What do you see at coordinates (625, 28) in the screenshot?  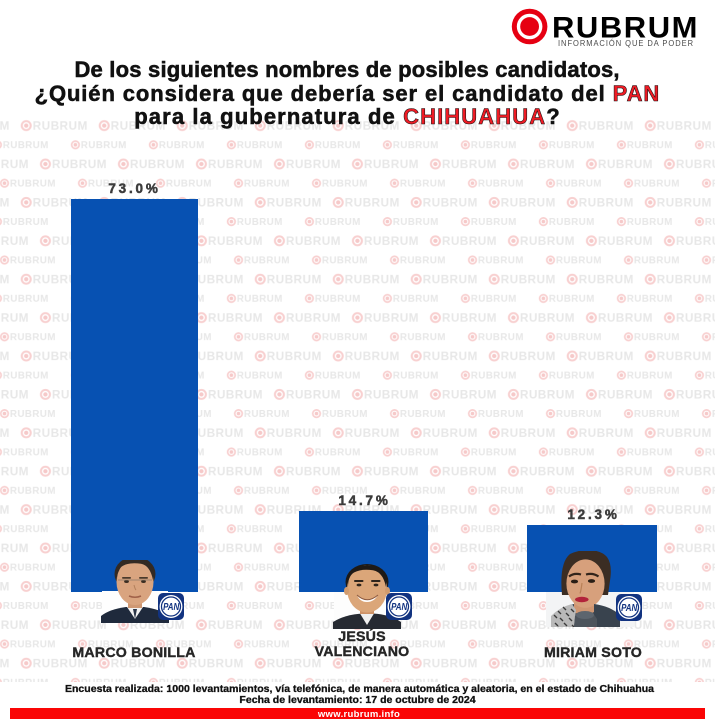 I see `svg-text: RUBRUM` at bounding box center [625, 28].